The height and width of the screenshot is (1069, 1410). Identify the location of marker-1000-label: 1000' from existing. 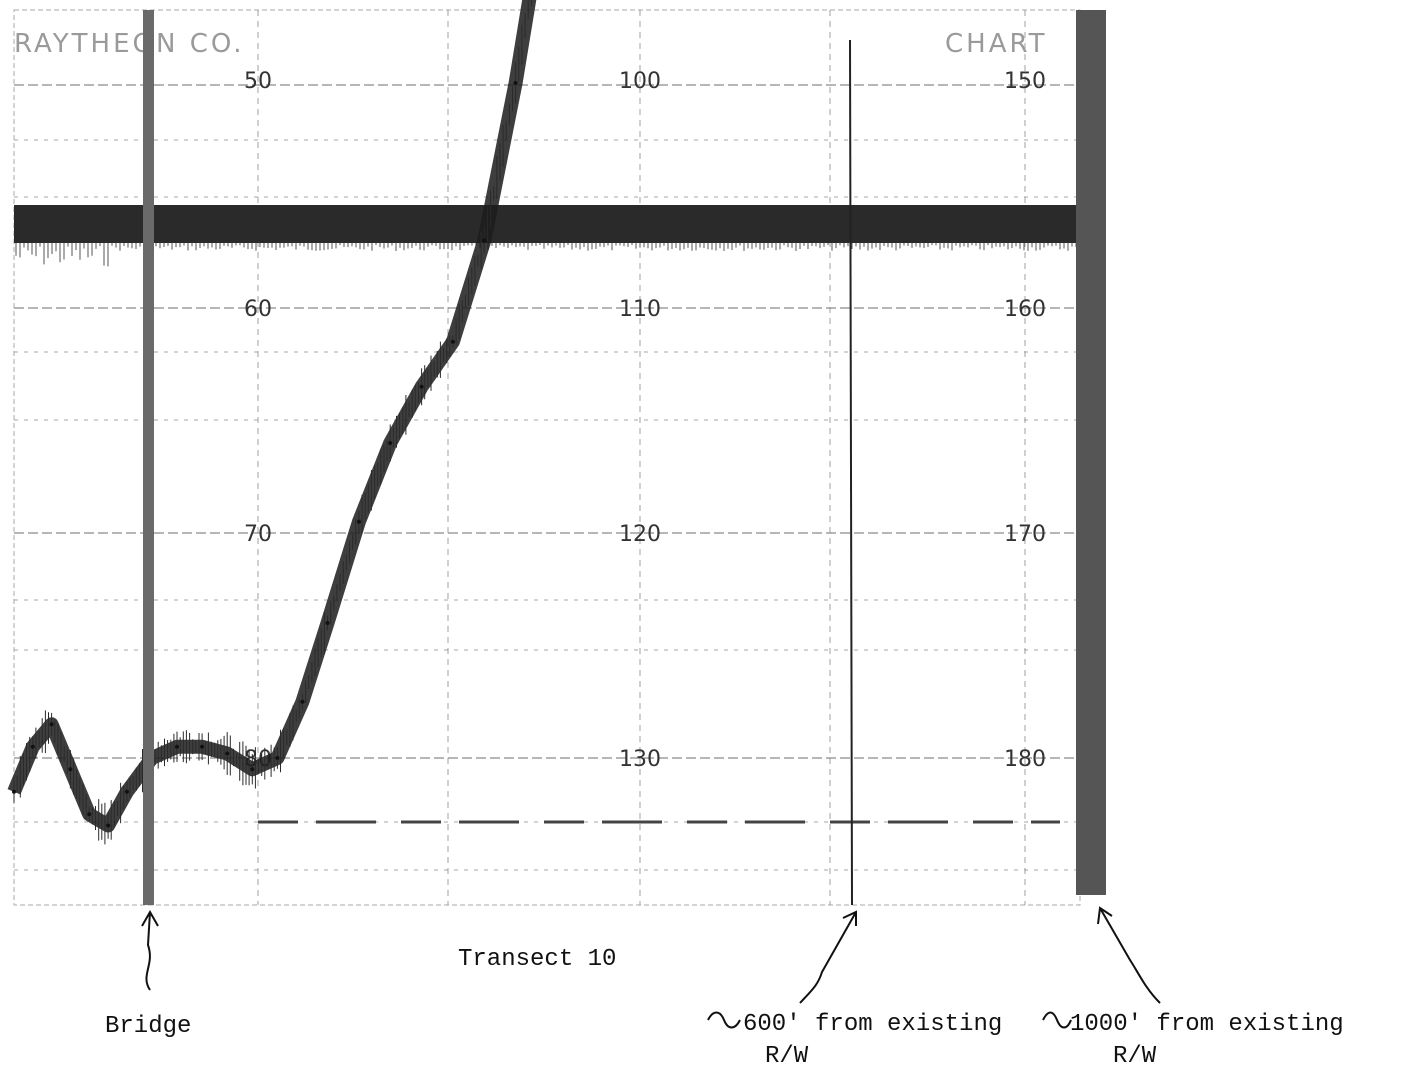
(1207, 1024).